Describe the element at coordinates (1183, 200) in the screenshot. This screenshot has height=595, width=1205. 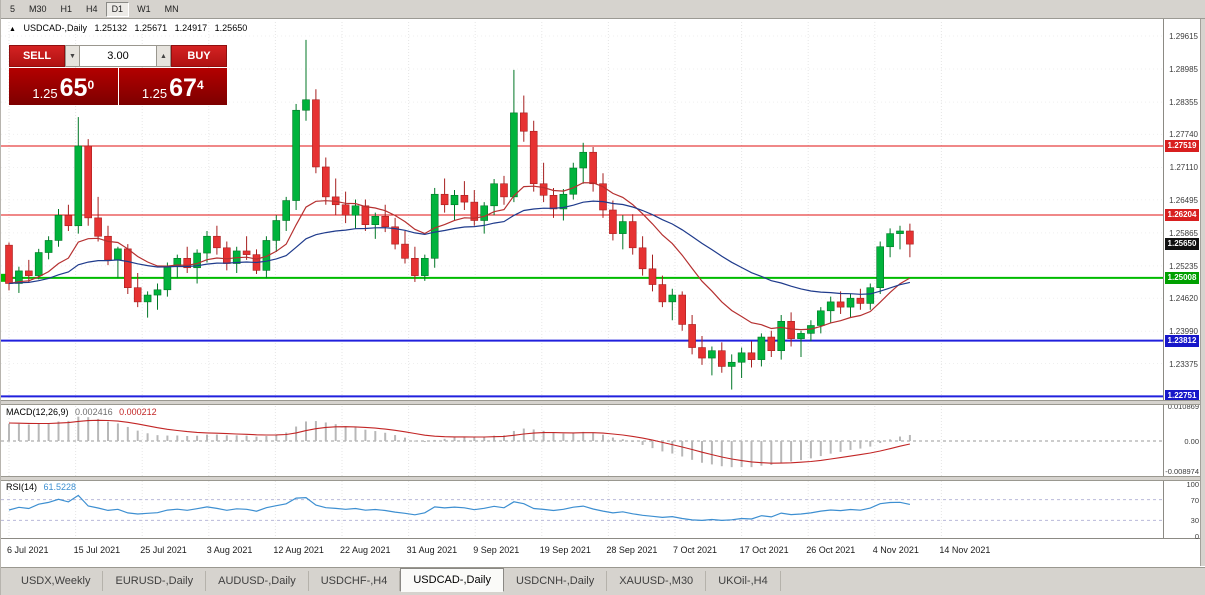
I see `price-axis-tick: 1.26495` at that location.